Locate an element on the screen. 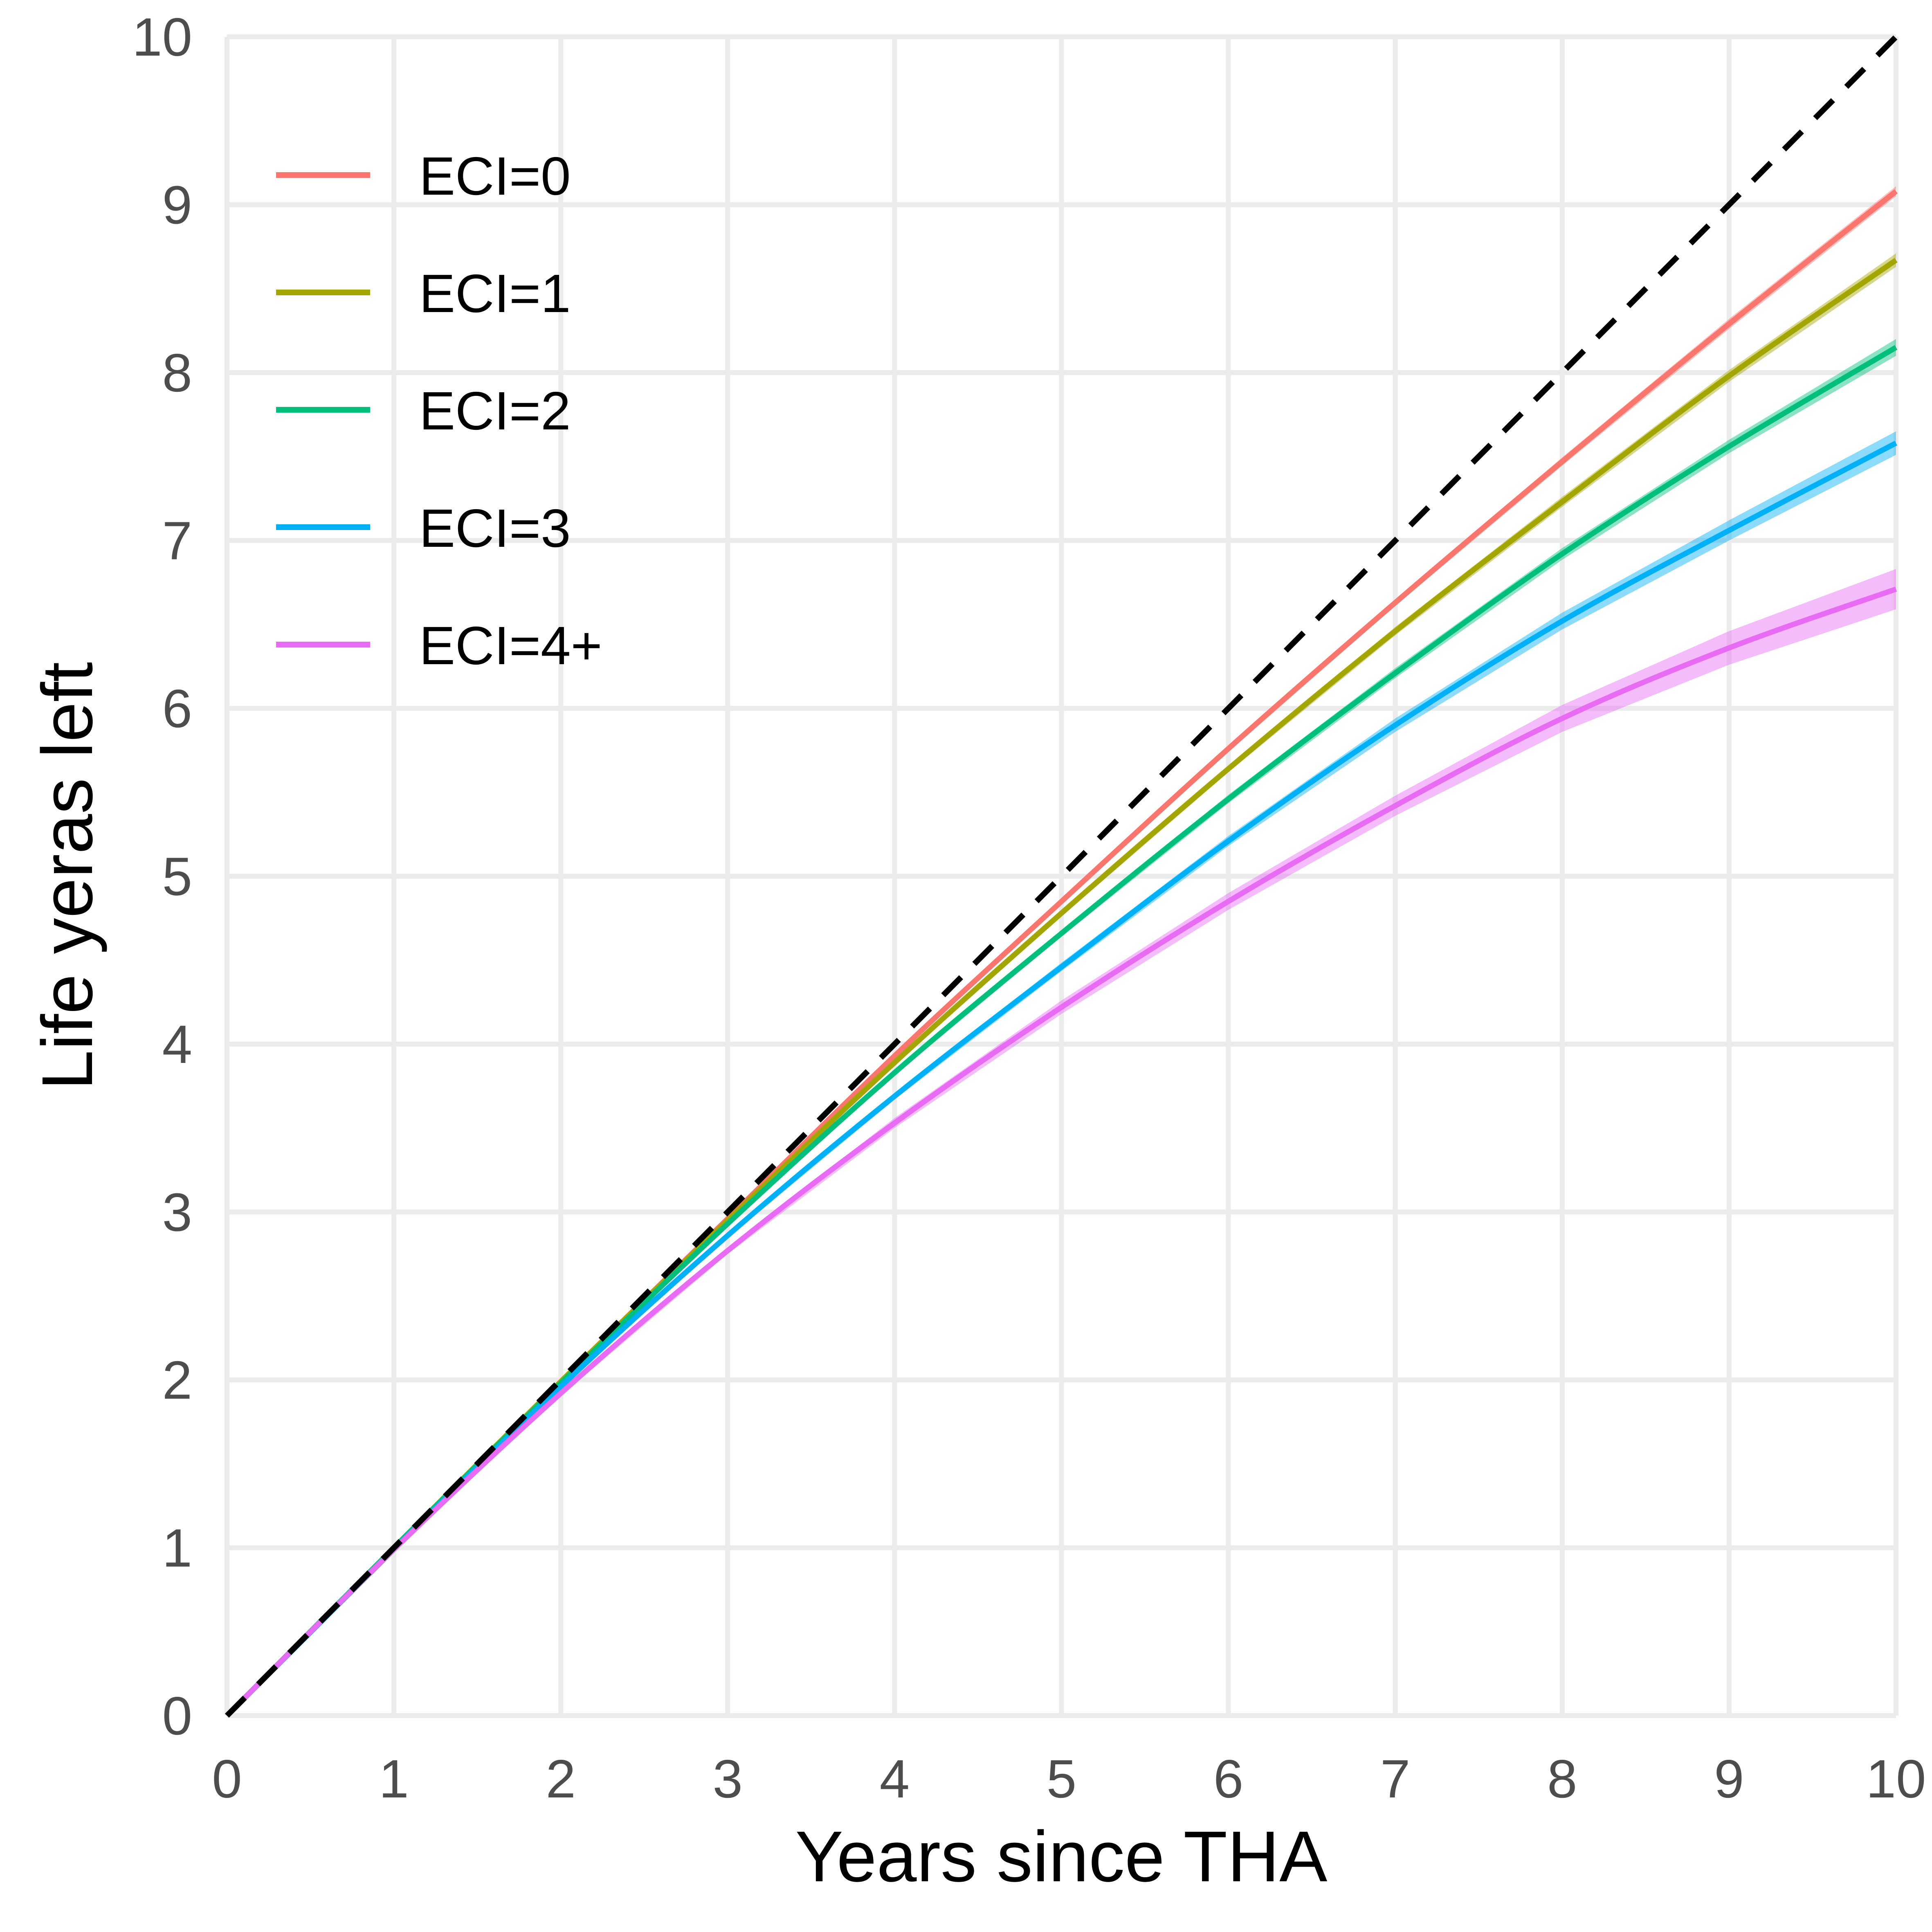 This screenshot has width=1932, height=1932. x-tick-label: 10 is located at coordinates (1896, 1779).